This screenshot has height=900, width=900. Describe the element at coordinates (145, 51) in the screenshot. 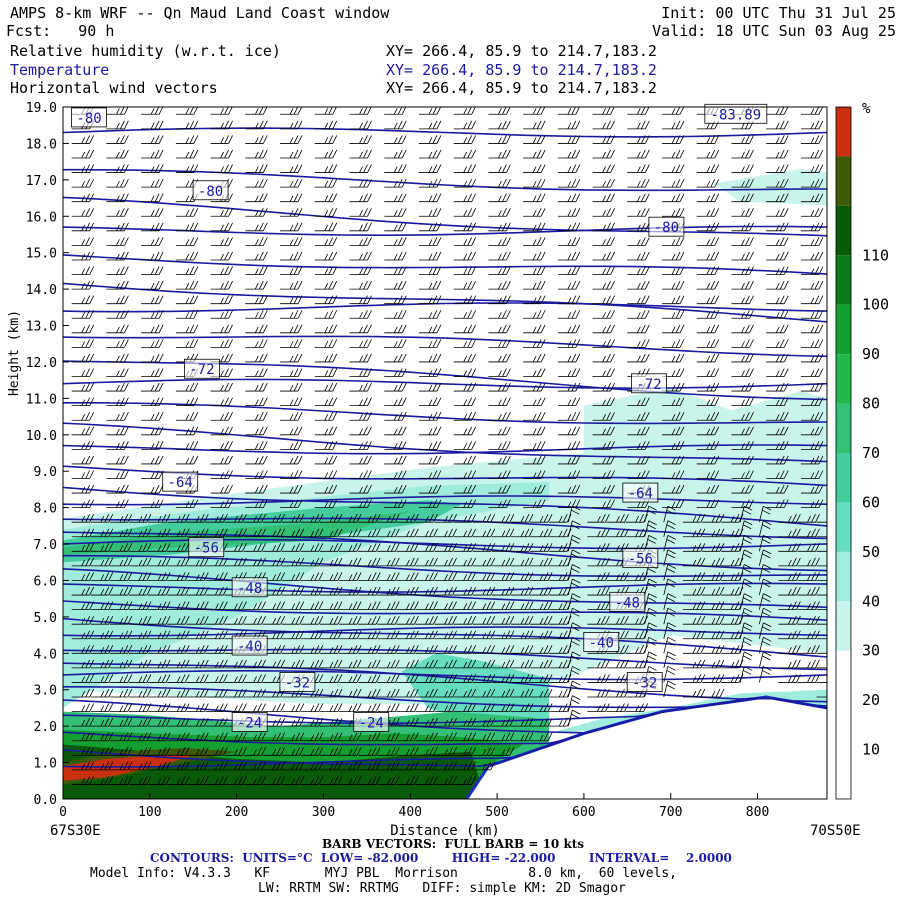

I see `field-name-rh: Relative humidity (w.r.t. ice)` at that location.